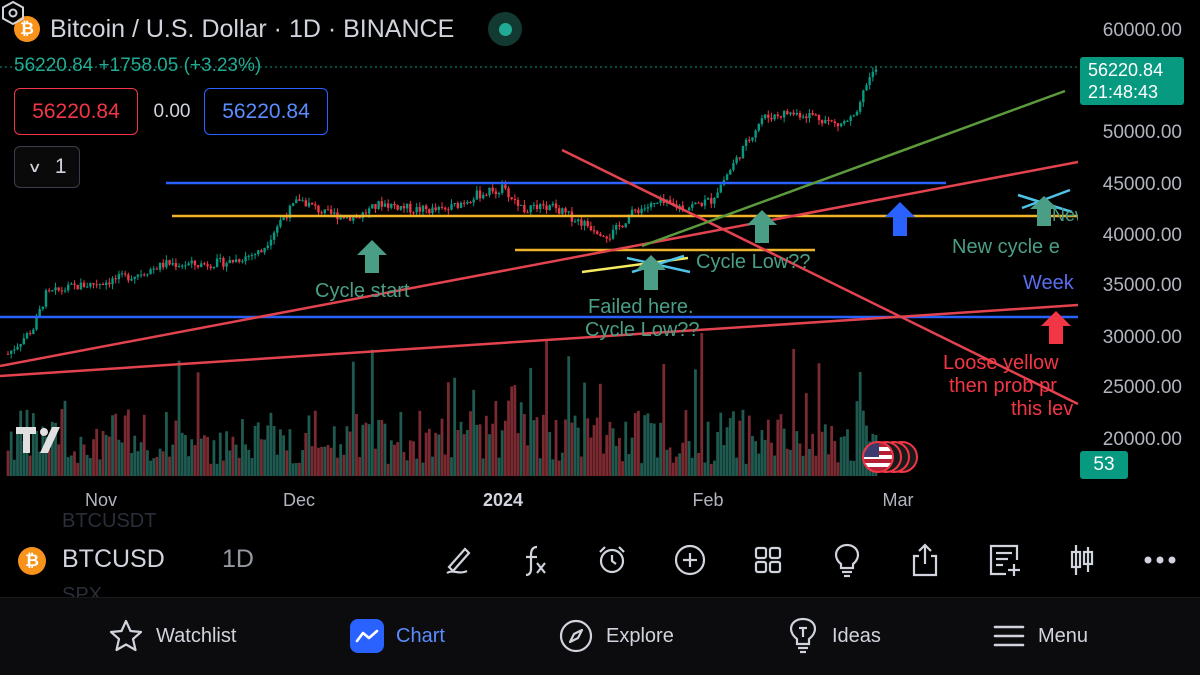 This screenshot has height=675, width=1200. I want to click on nav-chart: Chart, so click(397, 636).